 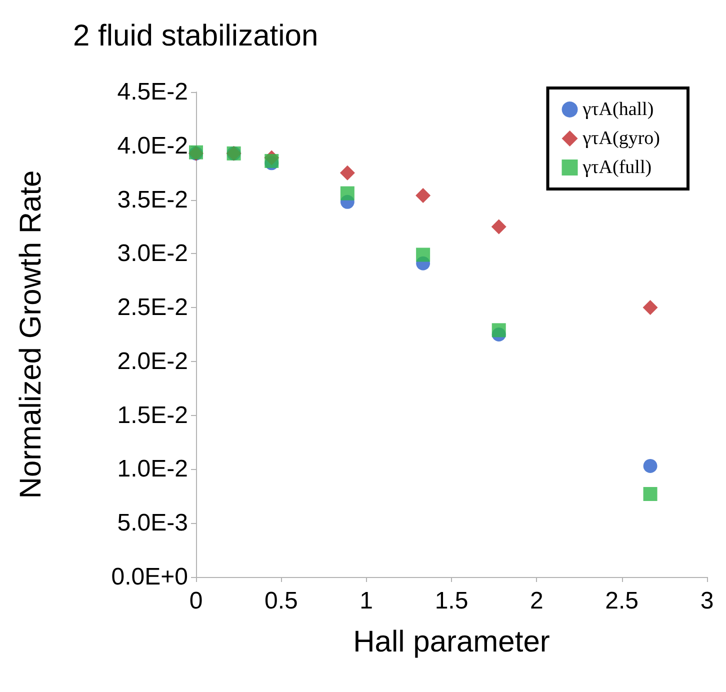 What do you see at coordinates (152, 92) in the screenshot?
I see `y-tick-label: 4.5E-2` at bounding box center [152, 92].